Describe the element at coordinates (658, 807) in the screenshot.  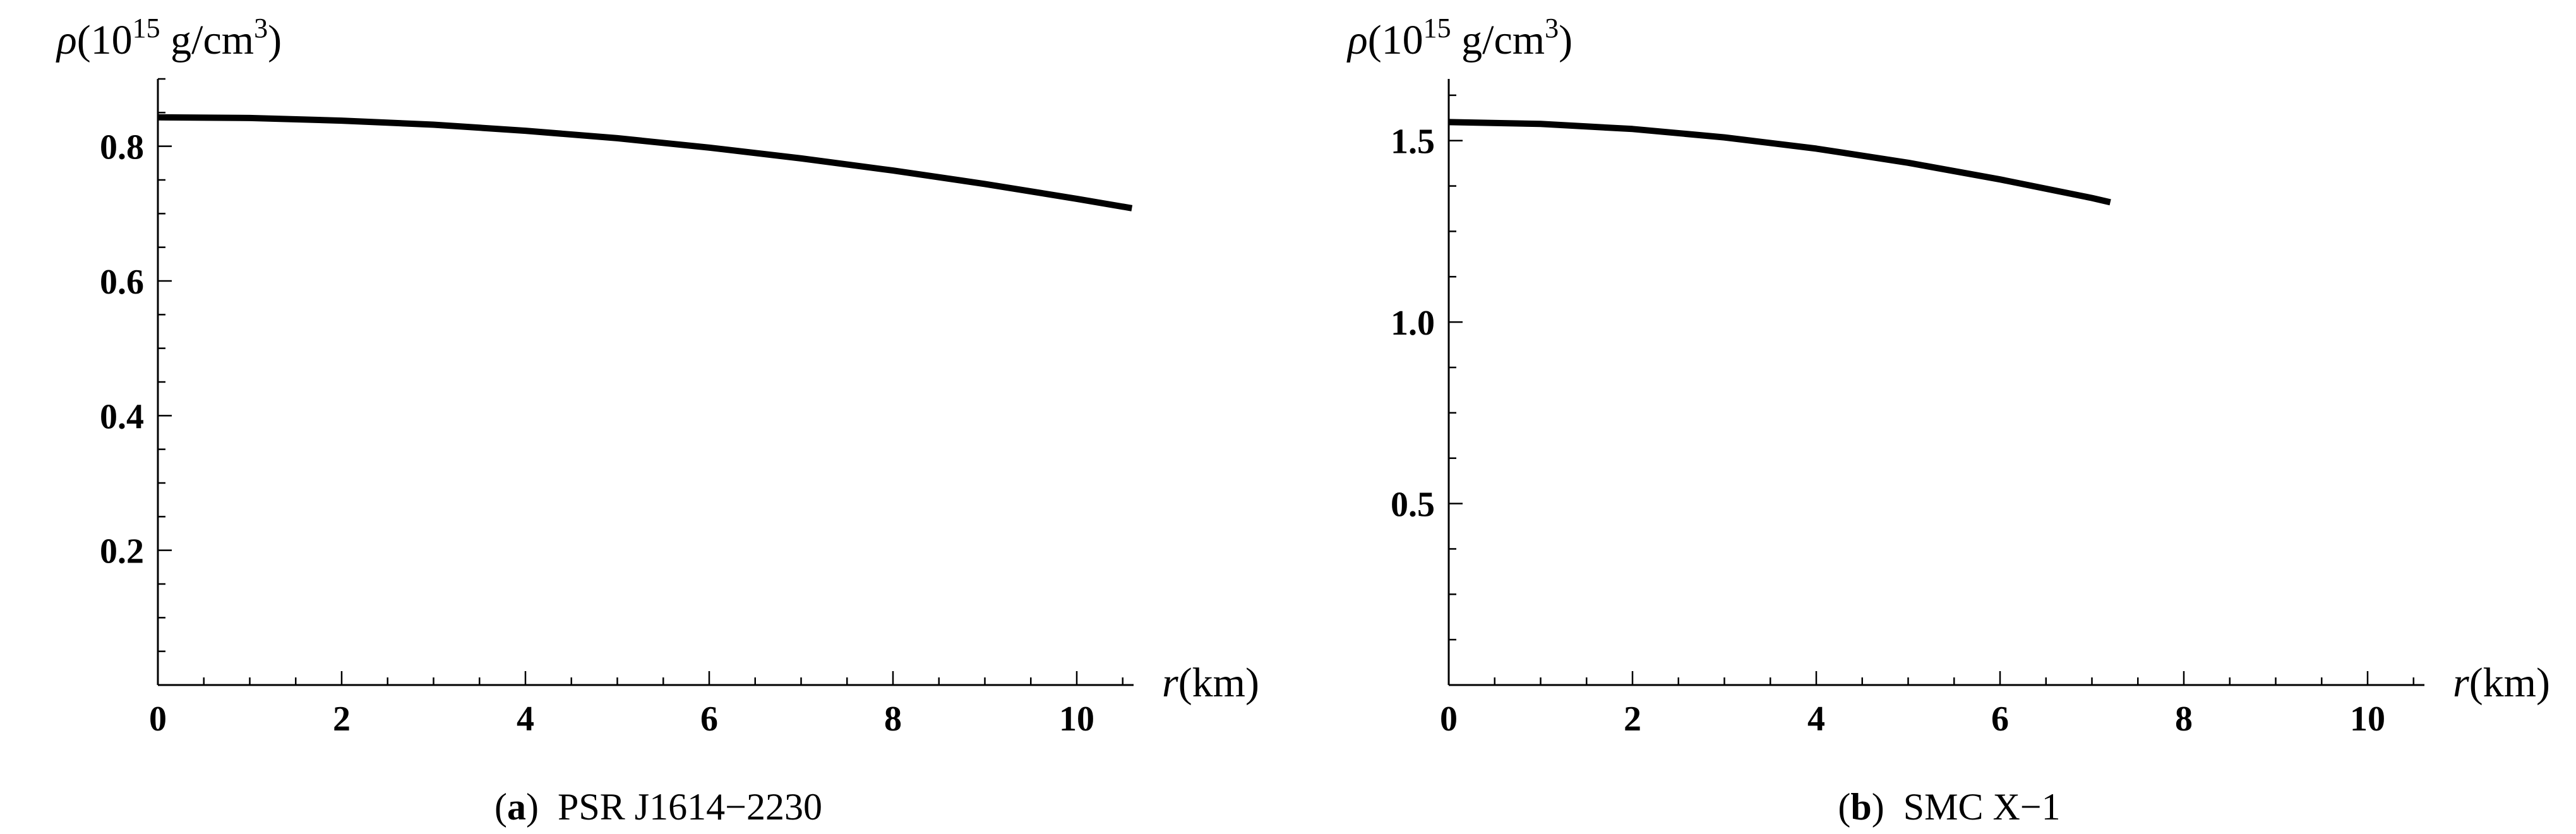
I see `panel-caption: (a) PSR J1614−2230` at that location.